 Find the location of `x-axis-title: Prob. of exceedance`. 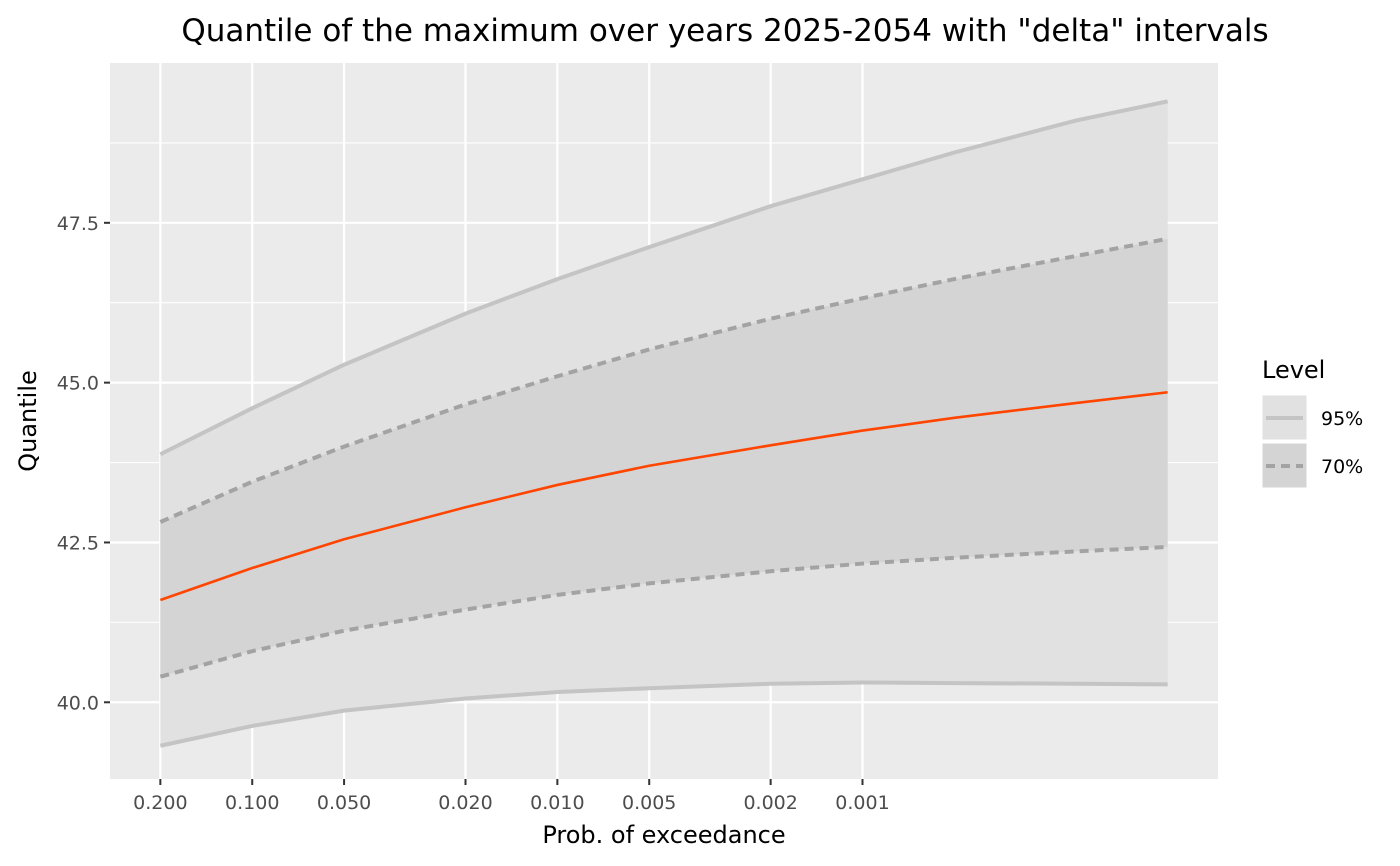

x-axis-title: Prob. of exceedance is located at coordinates (663, 835).